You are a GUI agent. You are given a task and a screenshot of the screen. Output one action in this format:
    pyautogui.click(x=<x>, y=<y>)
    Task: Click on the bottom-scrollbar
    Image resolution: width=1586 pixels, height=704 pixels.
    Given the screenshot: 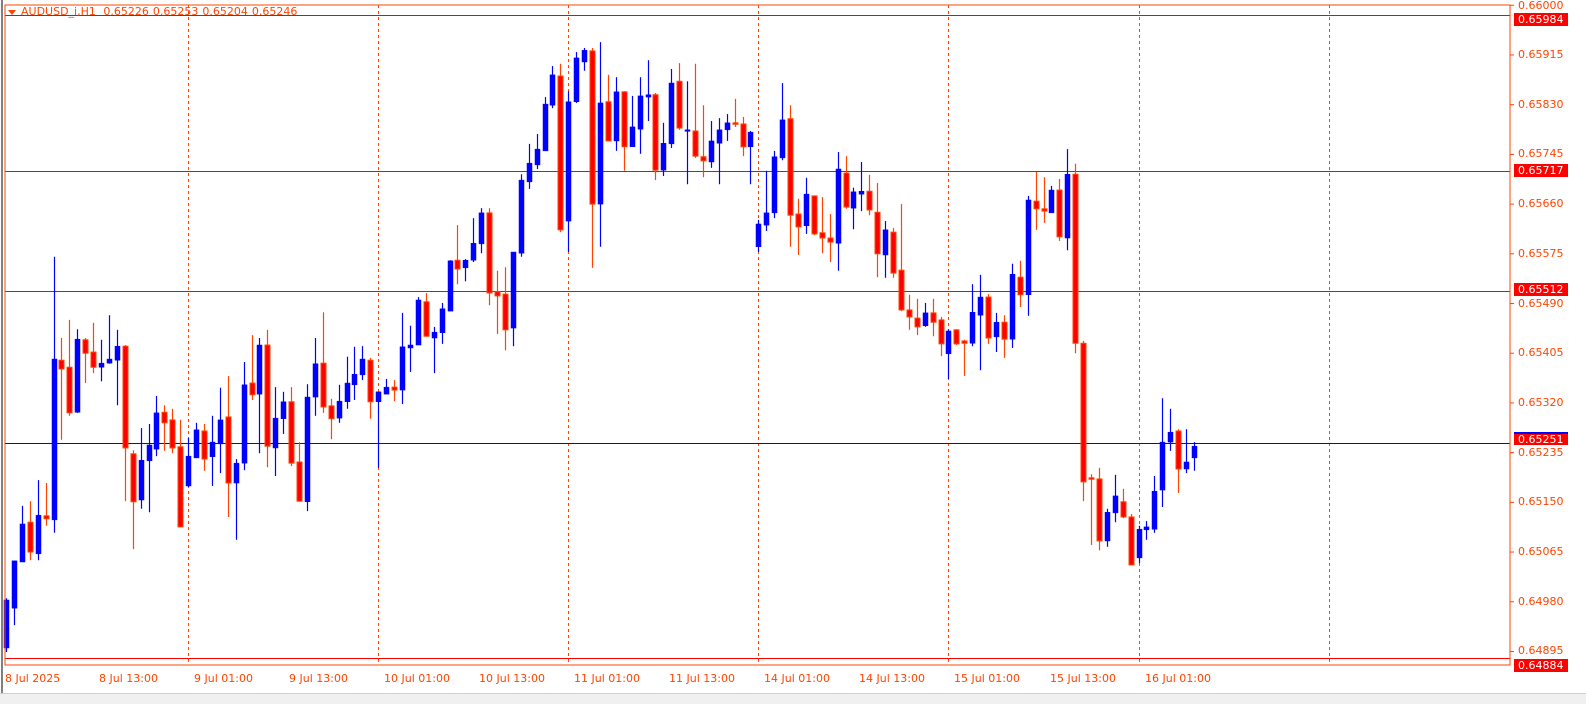 What is the action you would take?
    pyautogui.click(x=793, y=698)
    